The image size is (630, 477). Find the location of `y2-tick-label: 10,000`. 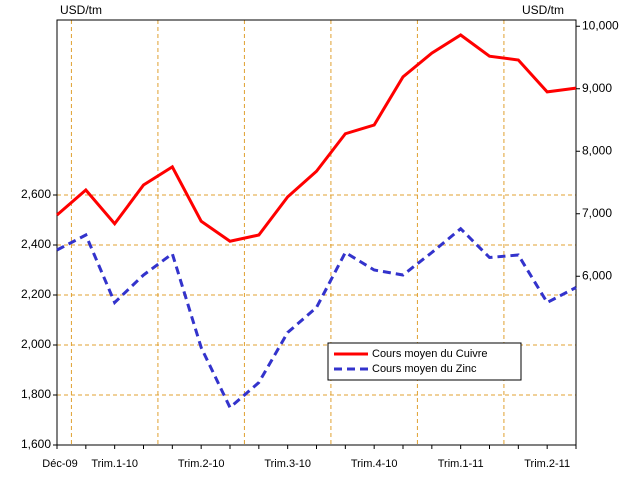

y2-tick-label: 10,000 is located at coordinates (600, 25).